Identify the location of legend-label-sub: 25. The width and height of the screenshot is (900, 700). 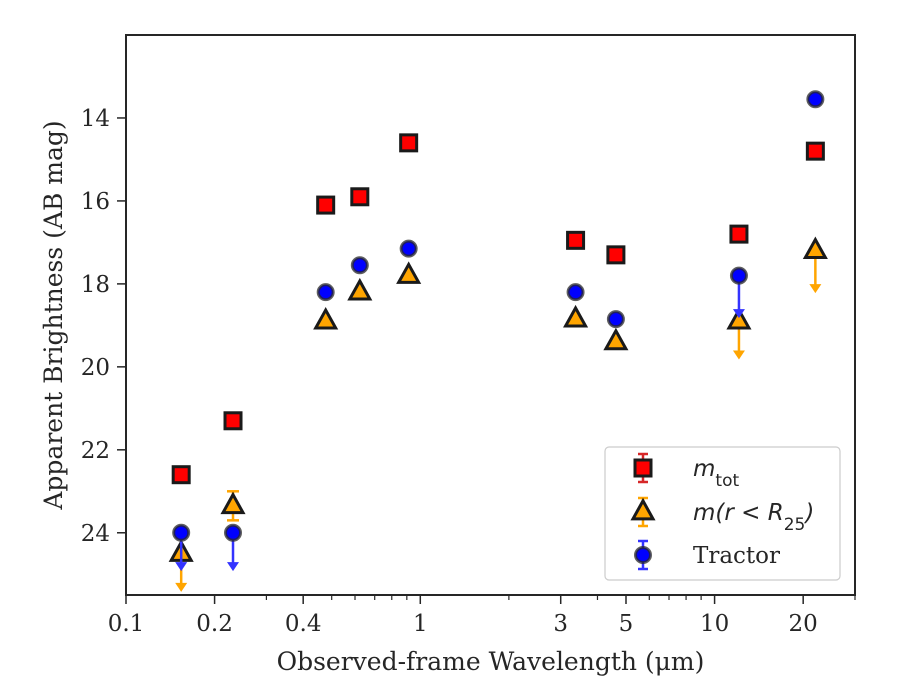
(795, 525).